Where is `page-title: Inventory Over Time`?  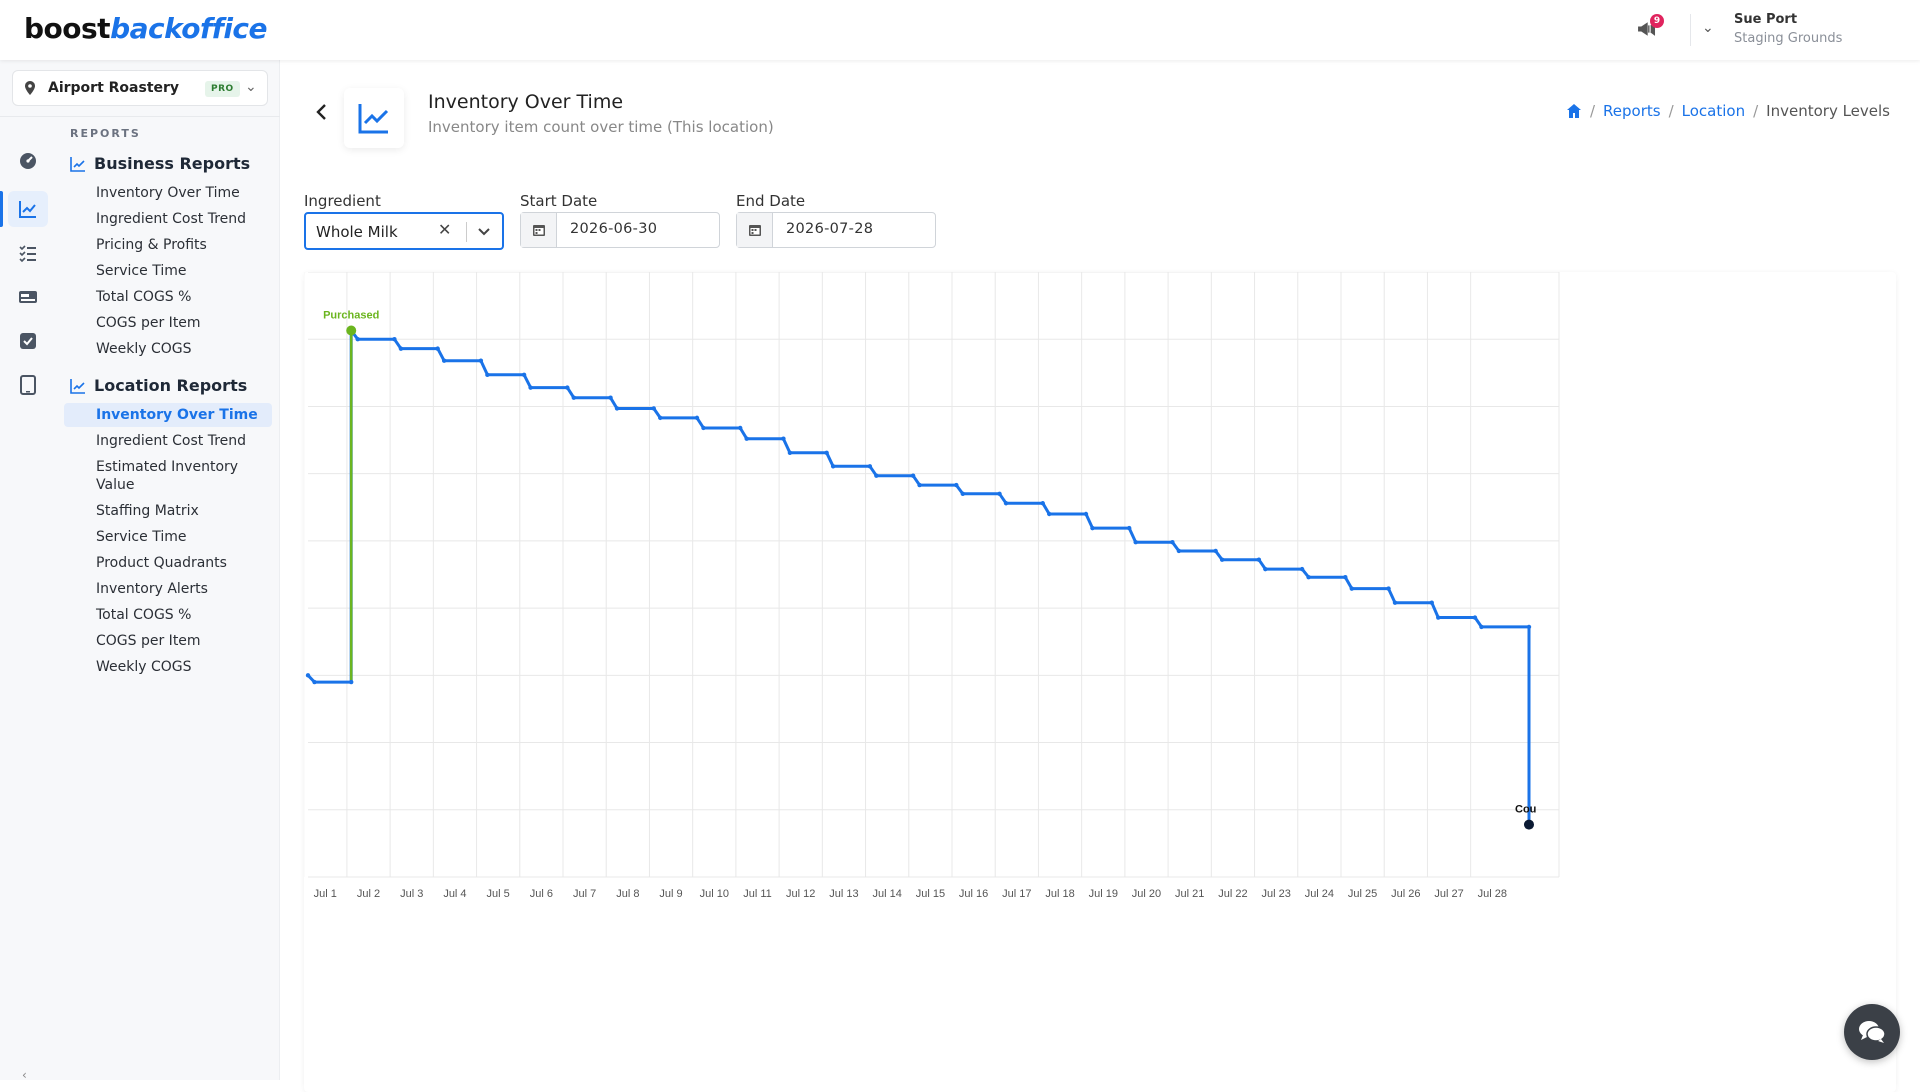 page-title: Inventory Over Time is located at coordinates (526, 102).